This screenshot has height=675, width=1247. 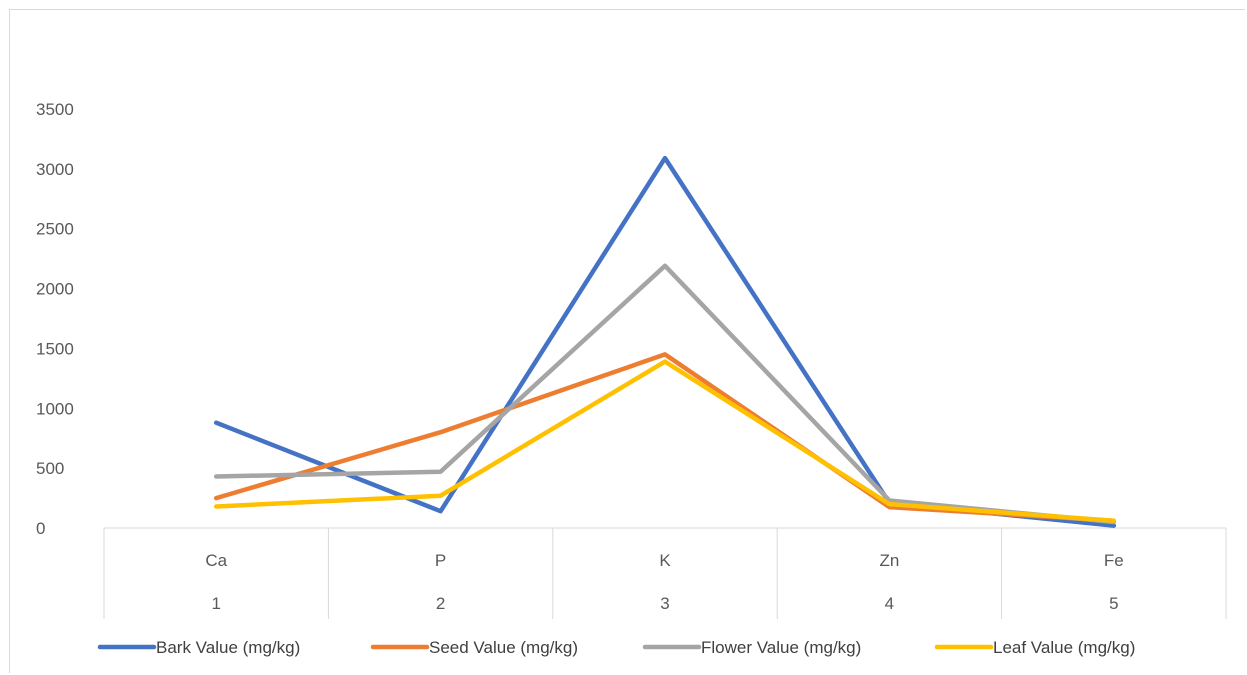 I want to click on x-tick-label: Zn, so click(x=889, y=560).